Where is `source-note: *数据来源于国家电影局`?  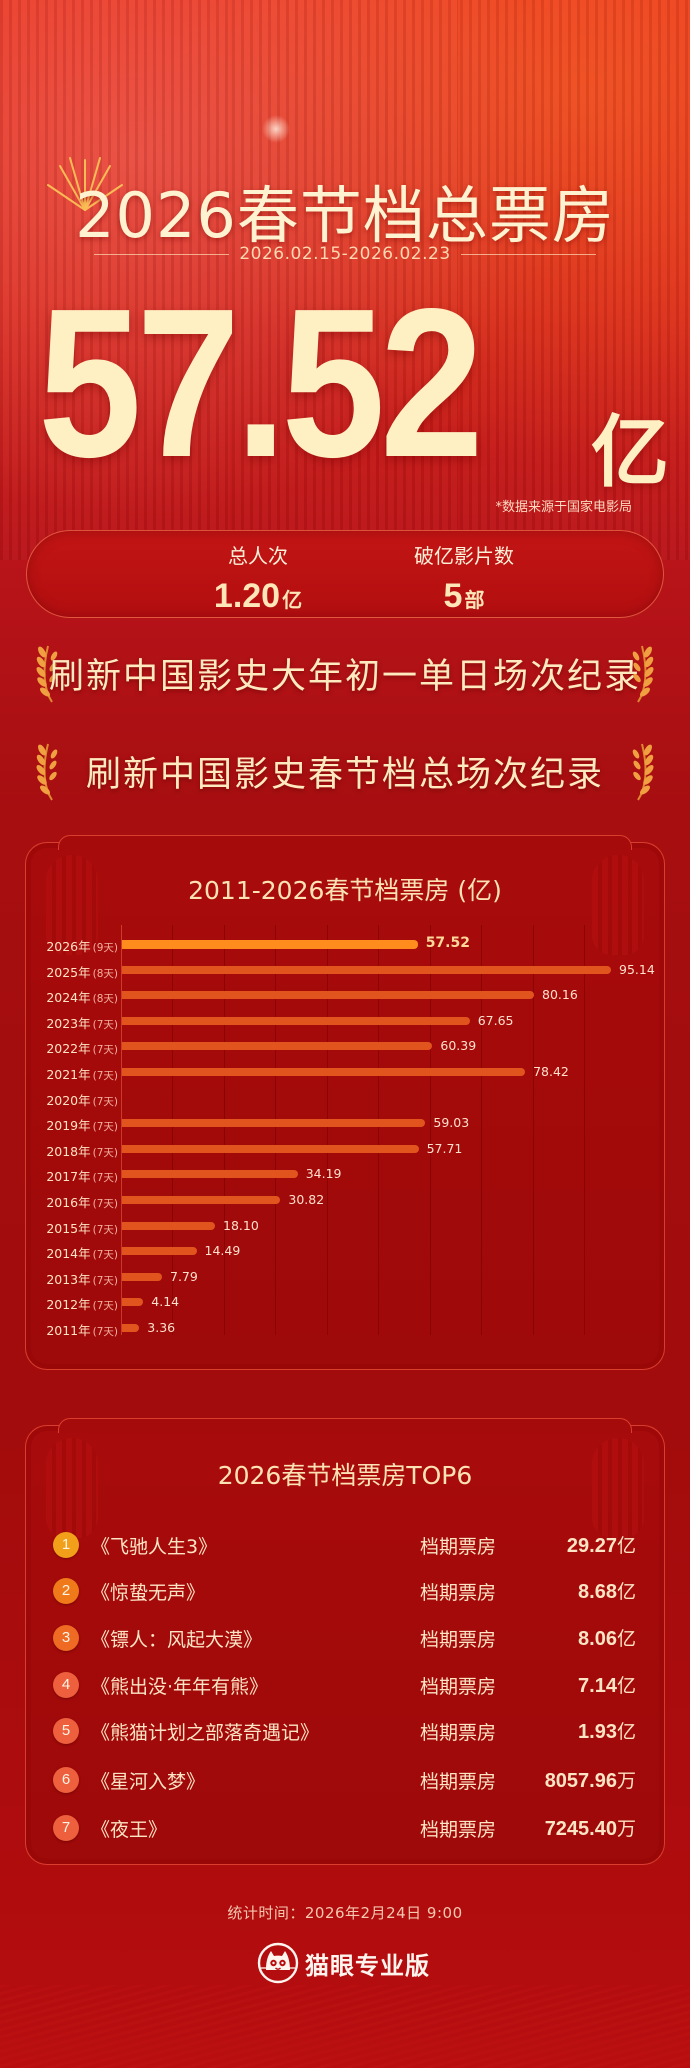
source-note: *数据来源于国家电影局 is located at coordinates (563, 507).